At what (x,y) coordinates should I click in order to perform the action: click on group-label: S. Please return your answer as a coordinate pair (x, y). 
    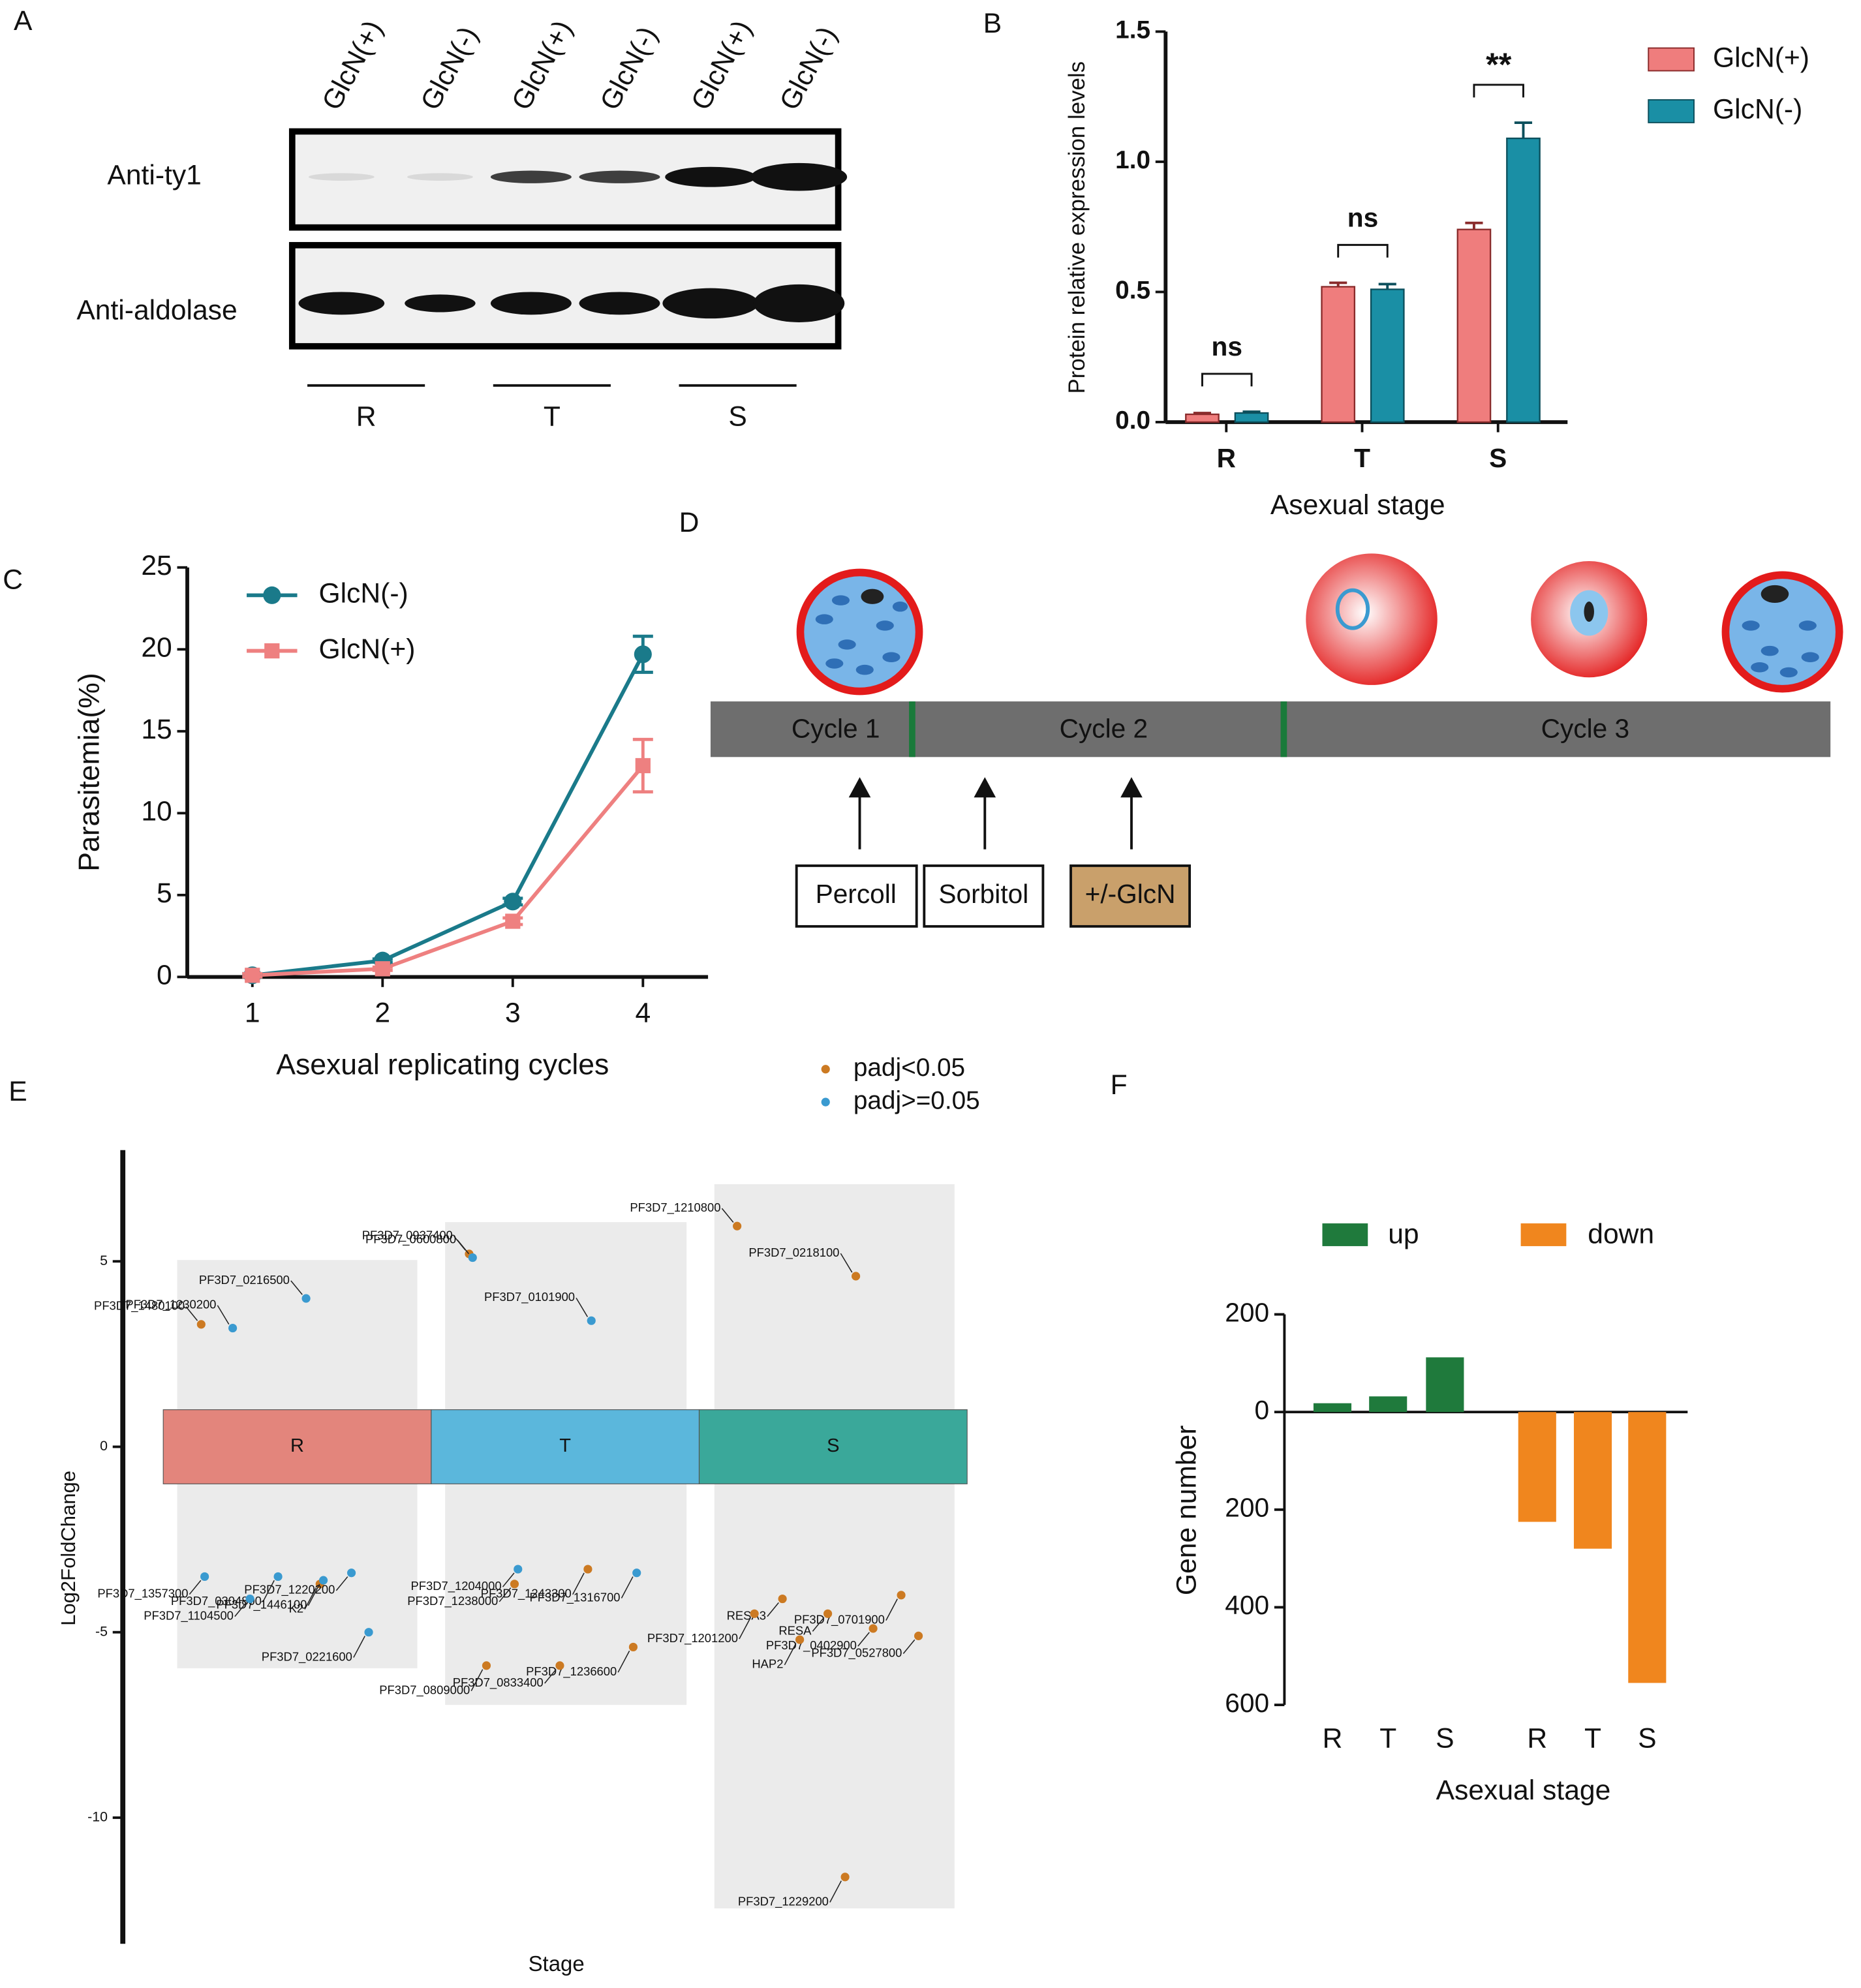
    Looking at the image, I should click on (737, 416).